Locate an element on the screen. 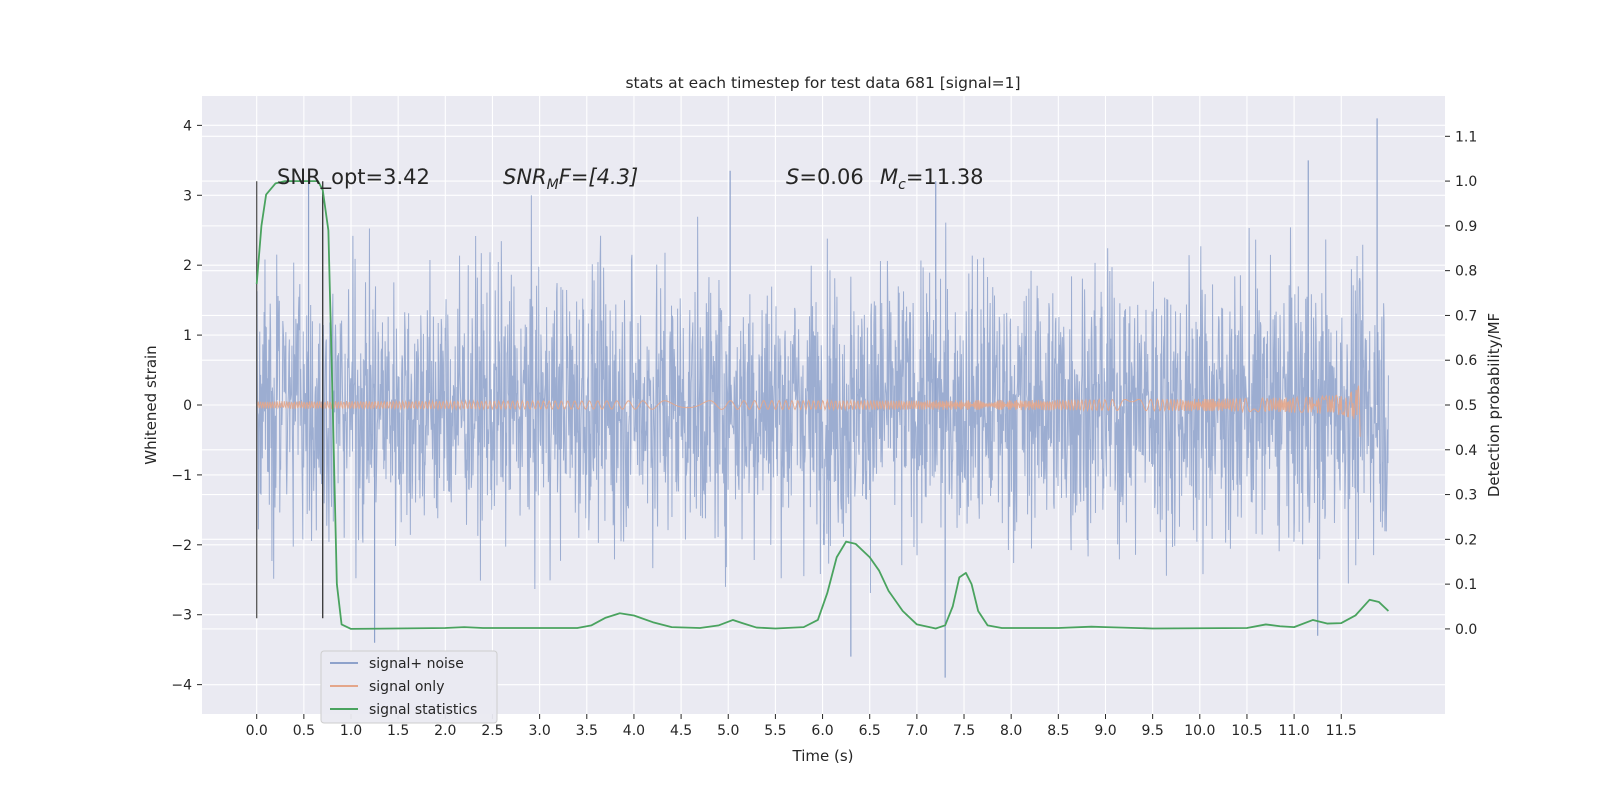 This screenshot has width=1600, height=800. x-tick-label: 8.5 is located at coordinates (1058, 731).